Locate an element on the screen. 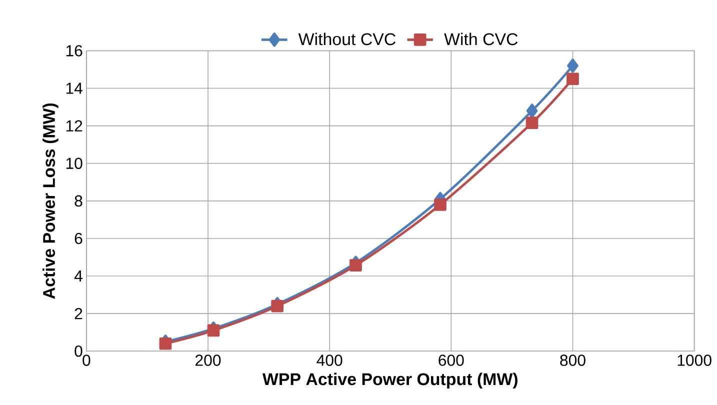 The width and height of the screenshot is (717, 405). x-tick-label: 600 is located at coordinates (451, 360).